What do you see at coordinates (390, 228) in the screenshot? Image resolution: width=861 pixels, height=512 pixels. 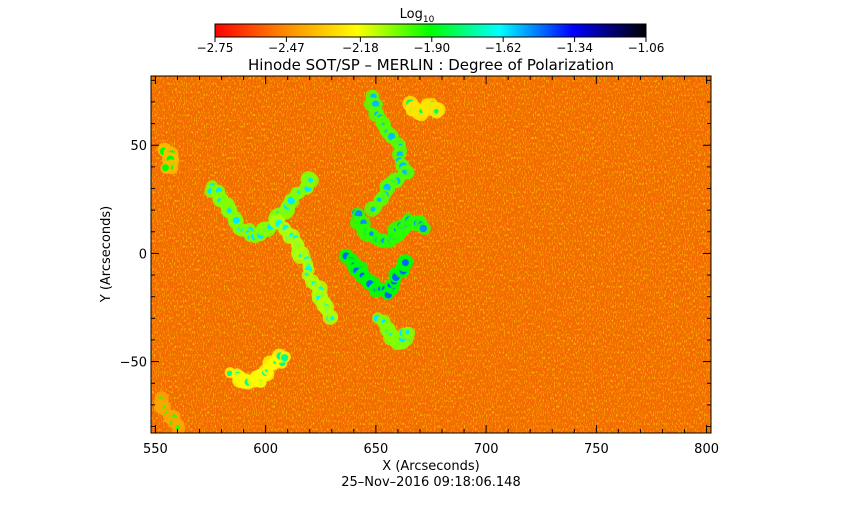 I see `region-network-center` at bounding box center [390, 228].